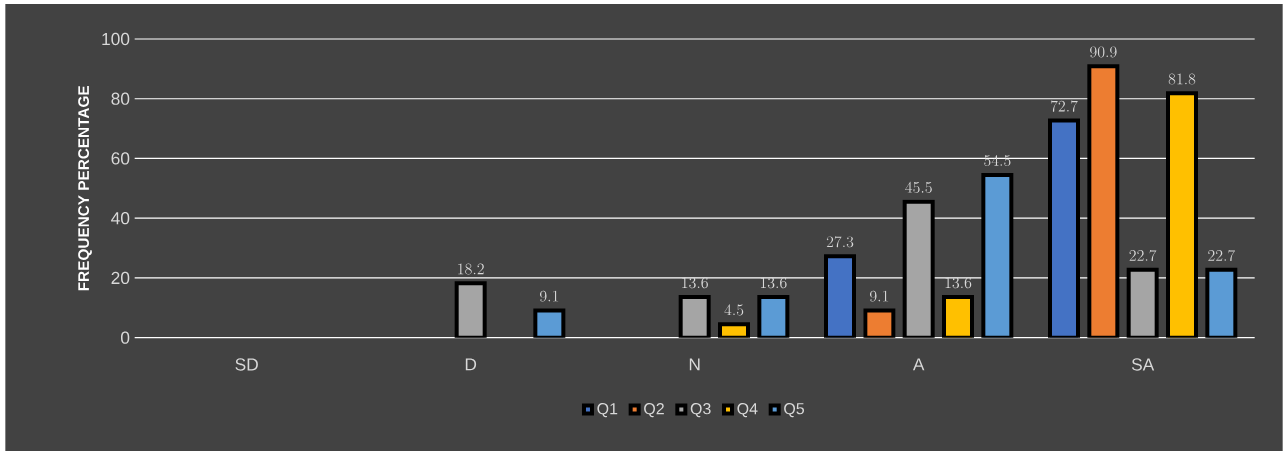  Describe the element at coordinates (120, 98) in the screenshot. I see `y-tick-label: 80` at that location.